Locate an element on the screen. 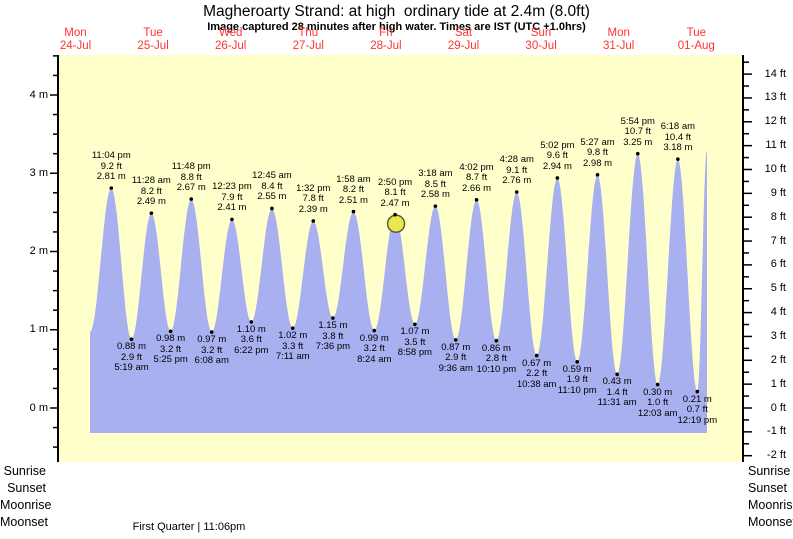 This screenshot has height=539, width=793. astro-labels-left: Sunrise Sunset Moonrise Moonset is located at coordinates (26, 497).